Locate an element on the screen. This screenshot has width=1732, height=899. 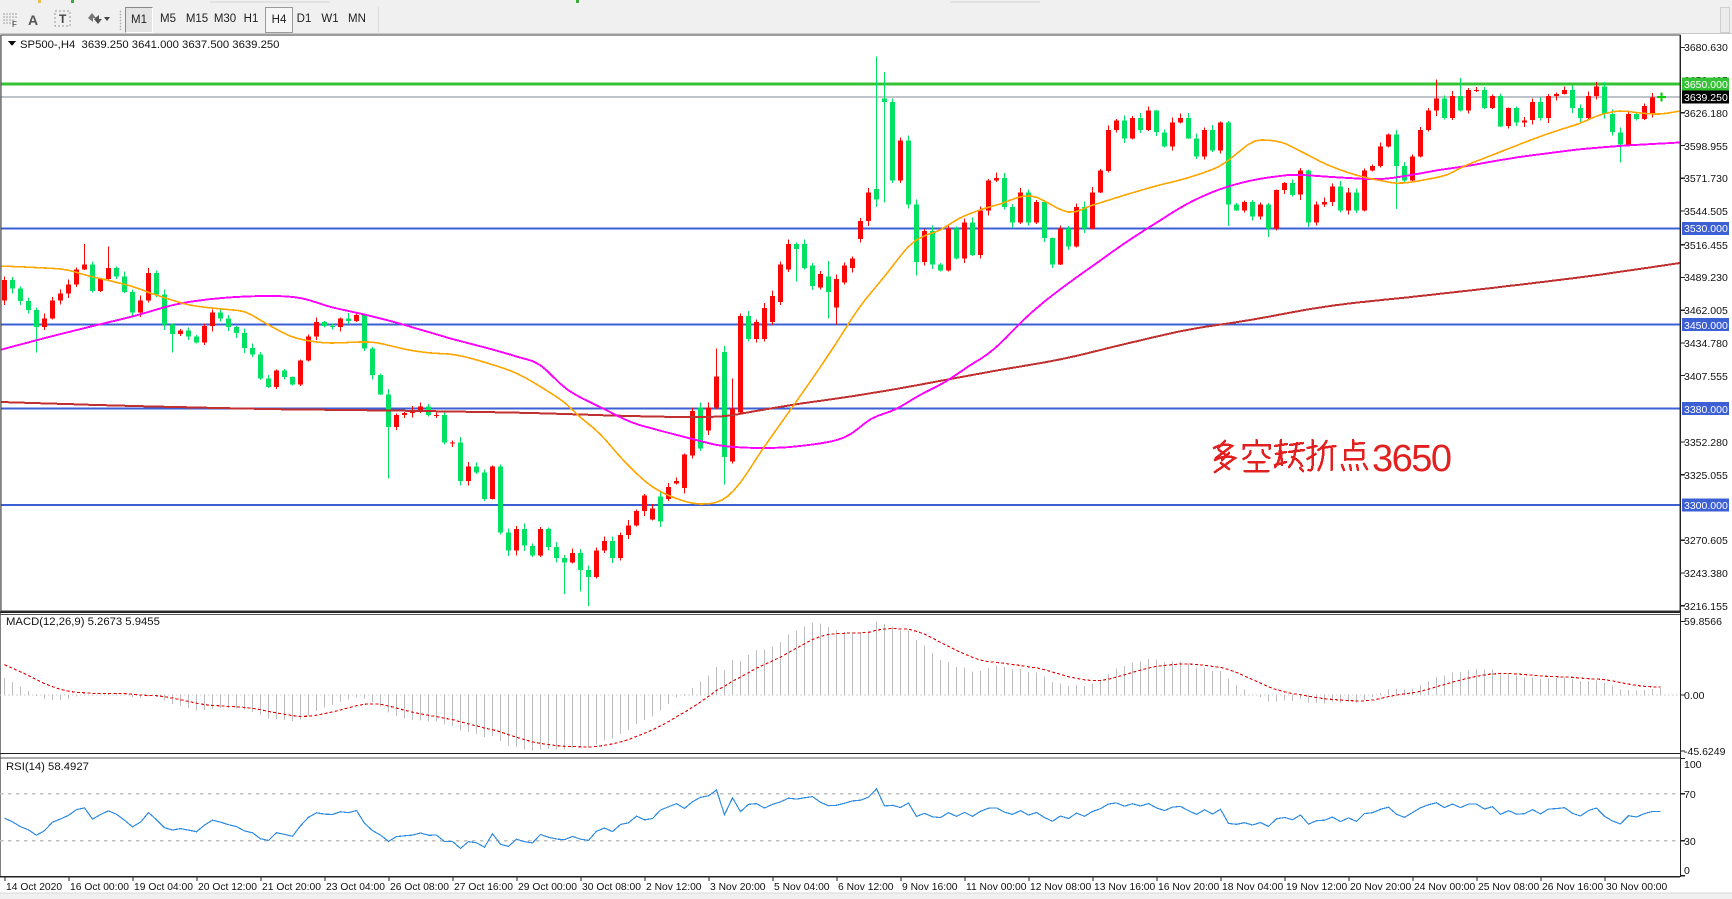
svg-text: 26 Nov 16:00 is located at coordinates (1573, 887).